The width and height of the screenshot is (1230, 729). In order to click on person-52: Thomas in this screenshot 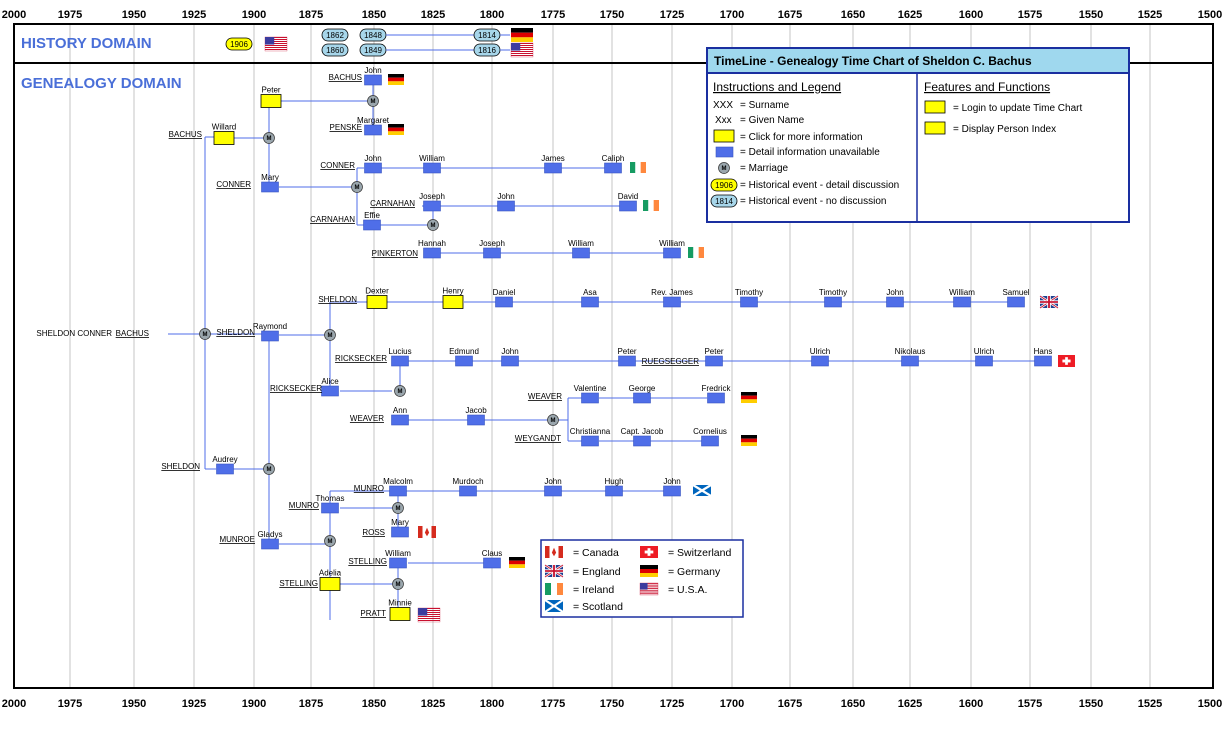, I will do `click(330, 504)`.